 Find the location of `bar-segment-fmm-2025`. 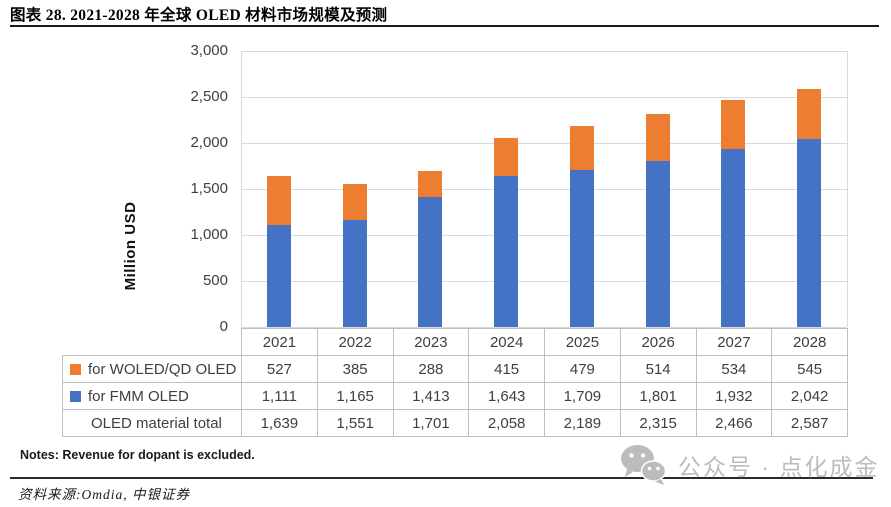

bar-segment-fmm-2025 is located at coordinates (581, 248).